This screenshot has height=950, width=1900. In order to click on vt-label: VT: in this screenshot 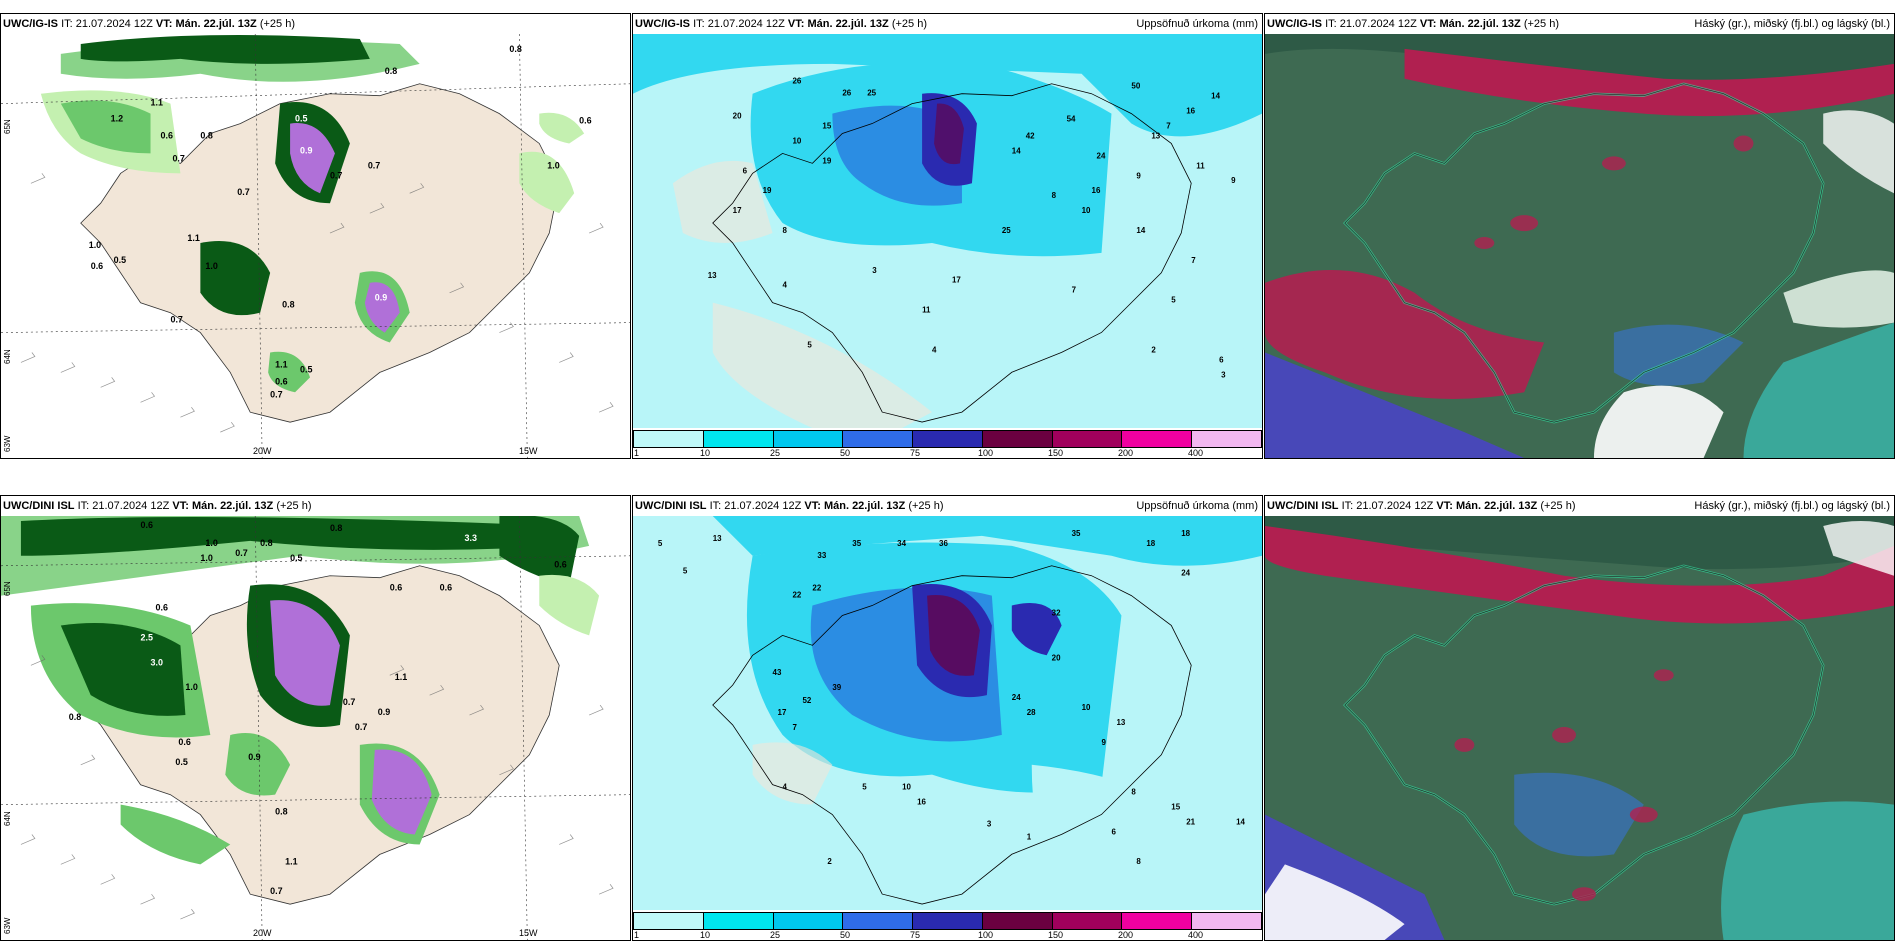, I will do `click(812, 506)`.